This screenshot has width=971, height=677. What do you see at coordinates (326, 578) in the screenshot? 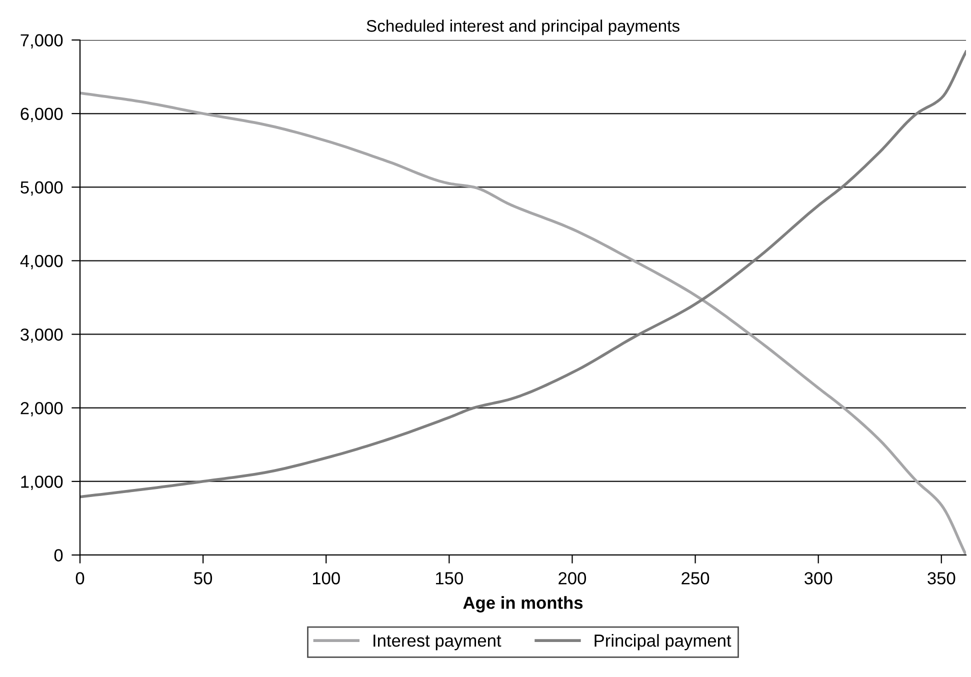
I see `x-tick-label: 100` at bounding box center [326, 578].